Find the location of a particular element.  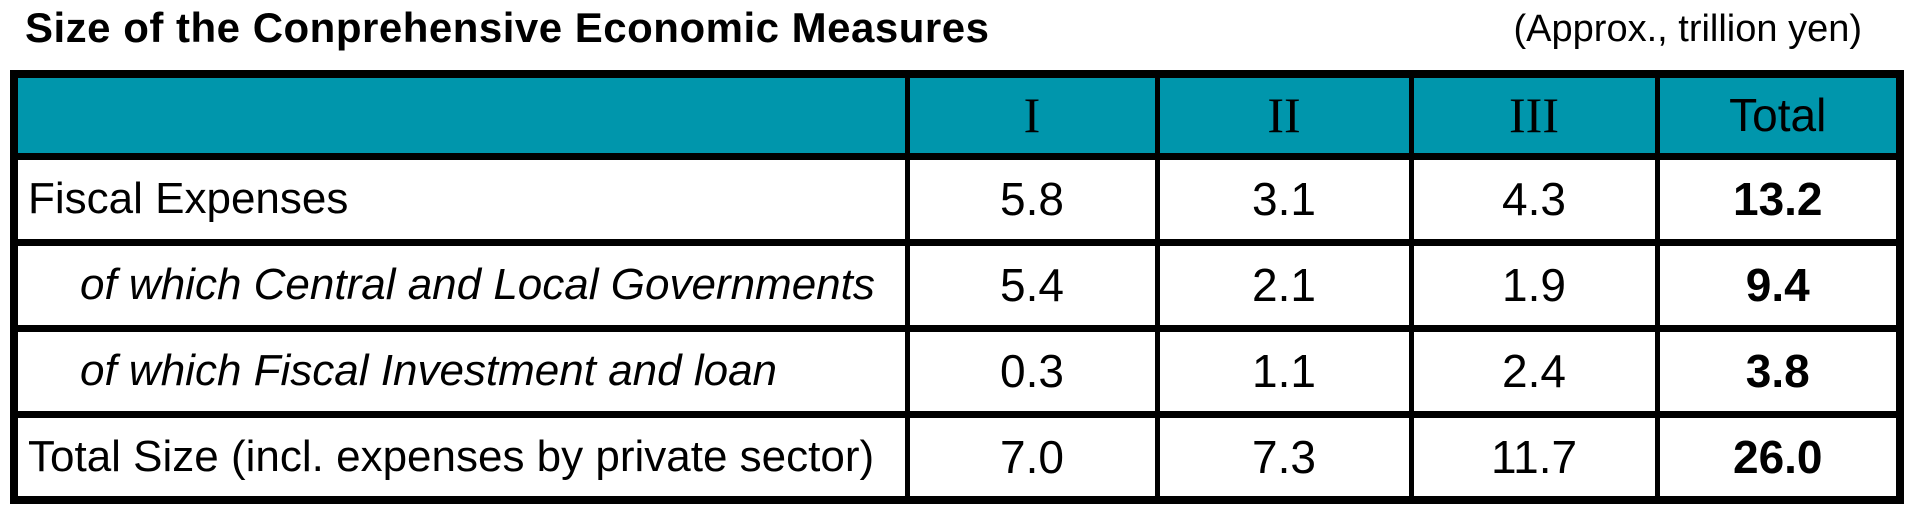

cell-central-local-2: 2.1 is located at coordinates (1284, 285).